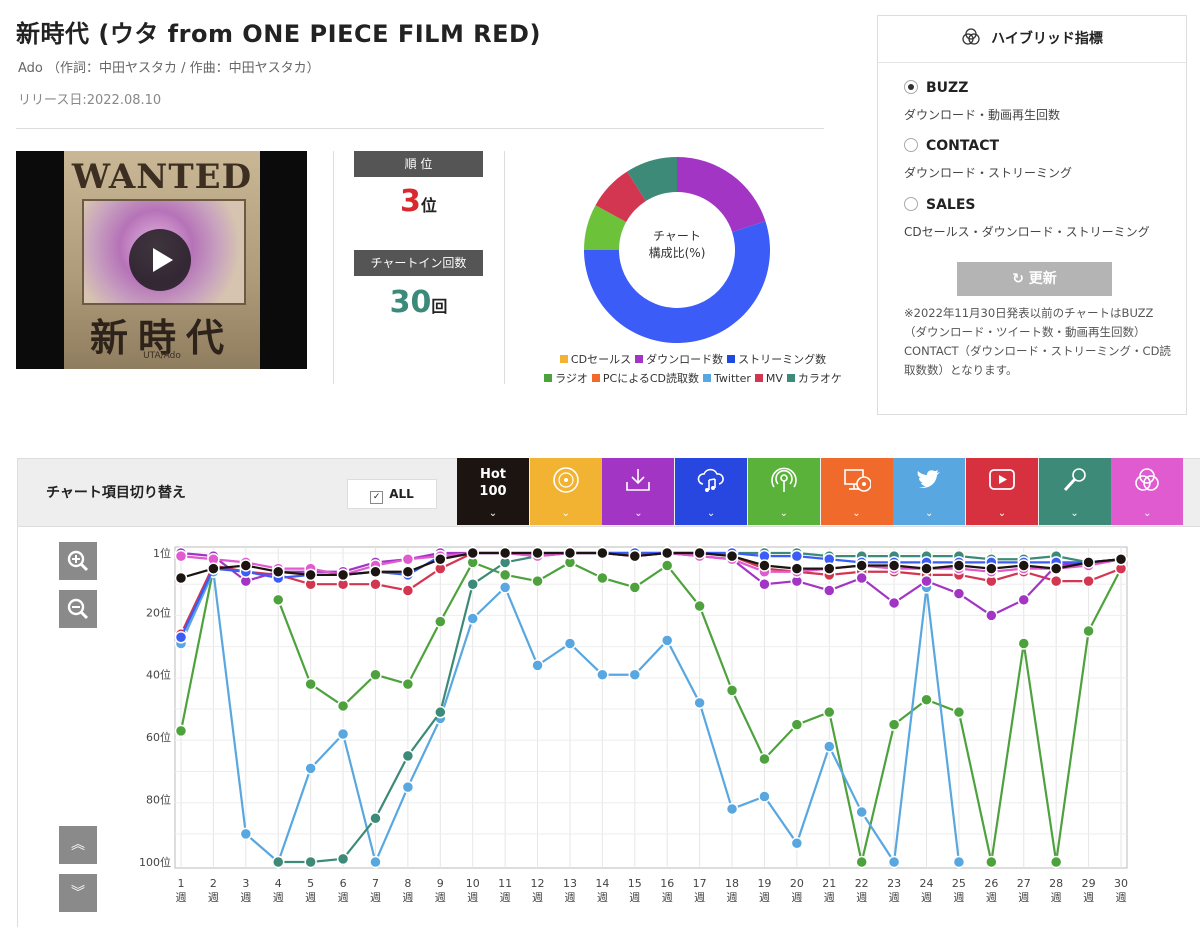 This screenshot has width=1200, height=927. What do you see at coordinates (711, 491) in the screenshot?
I see `tab-streaming: ⌄` at bounding box center [711, 491].